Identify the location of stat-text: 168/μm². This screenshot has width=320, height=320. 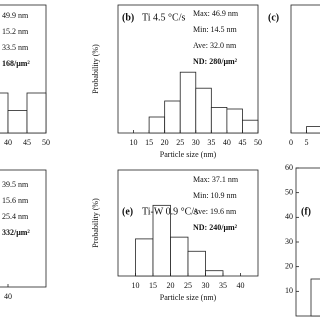
(16, 63).